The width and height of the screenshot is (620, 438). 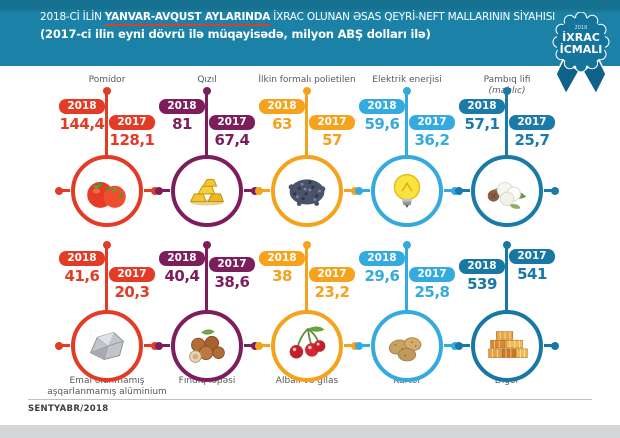 I want to click on year-previous-column: 2017 67,4, so click(x=232, y=132).